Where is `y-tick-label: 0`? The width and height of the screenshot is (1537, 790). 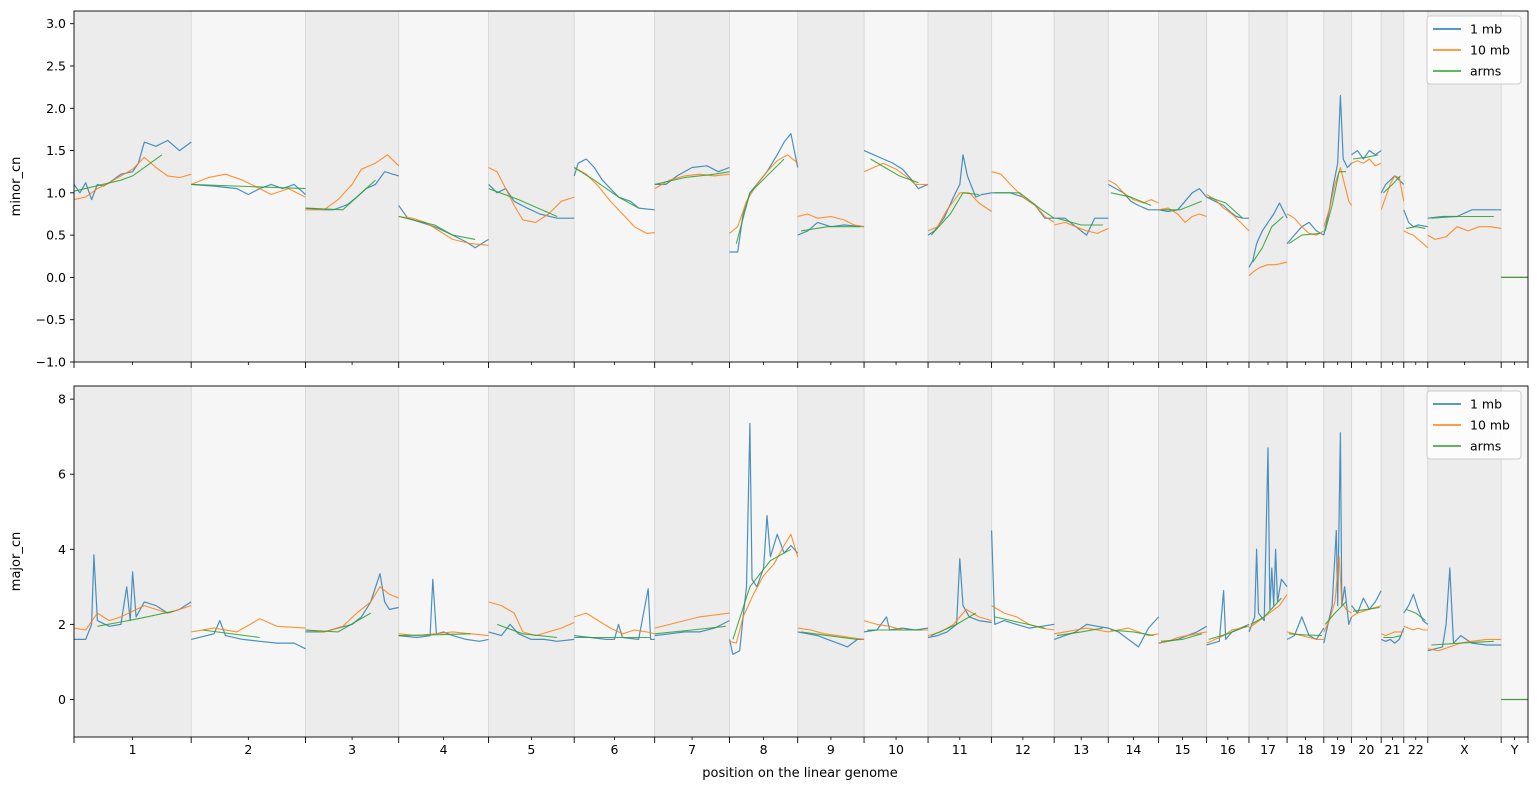 y-tick-label: 0 is located at coordinates (62, 699).